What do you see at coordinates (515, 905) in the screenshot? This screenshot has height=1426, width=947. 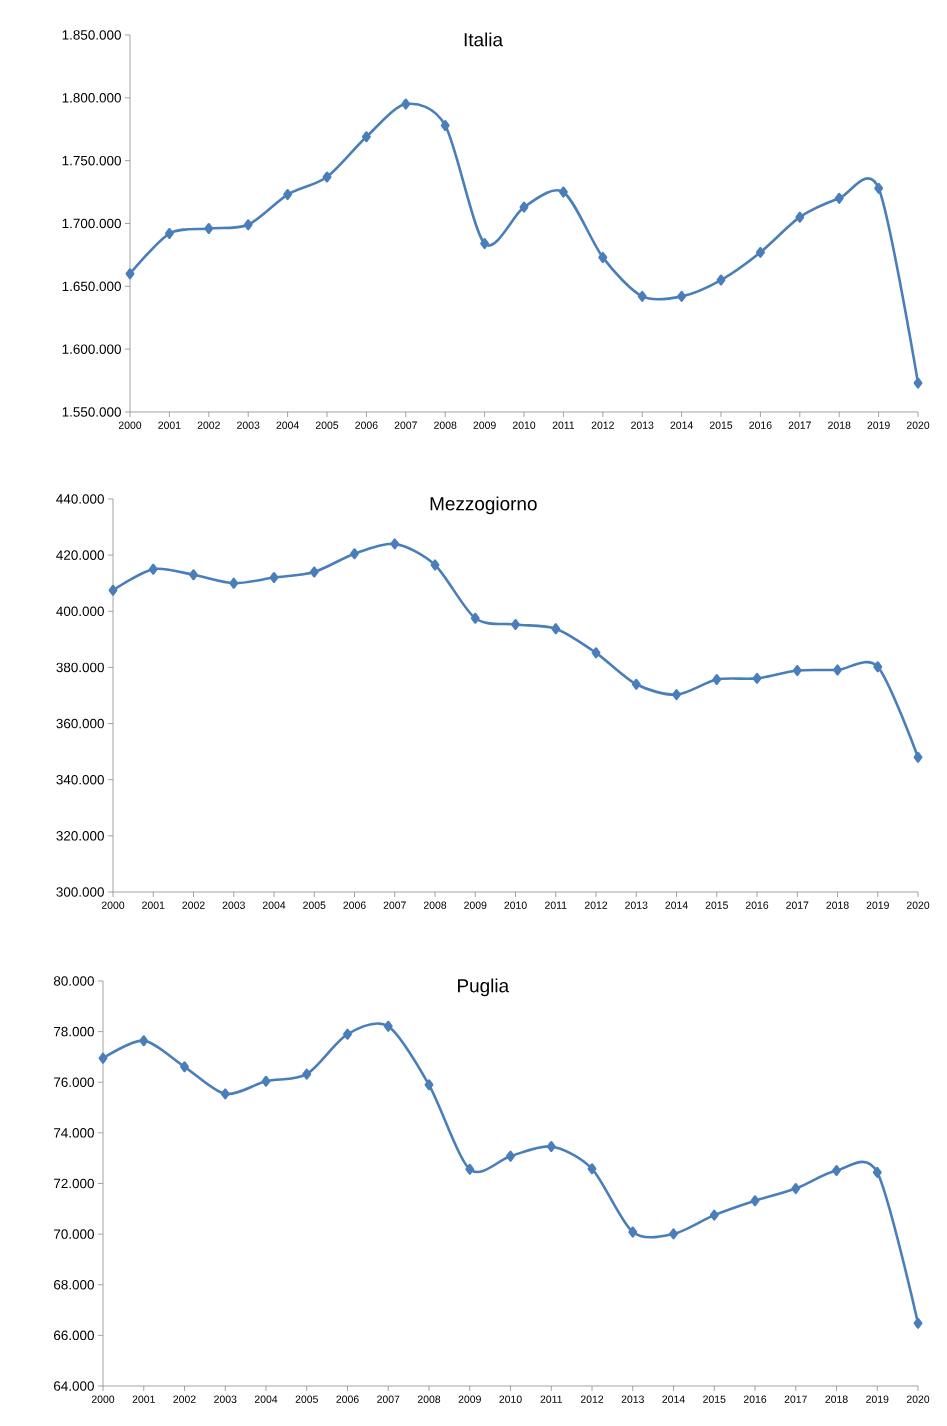 I see `x-tick-label: 2010` at bounding box center [515, 905].